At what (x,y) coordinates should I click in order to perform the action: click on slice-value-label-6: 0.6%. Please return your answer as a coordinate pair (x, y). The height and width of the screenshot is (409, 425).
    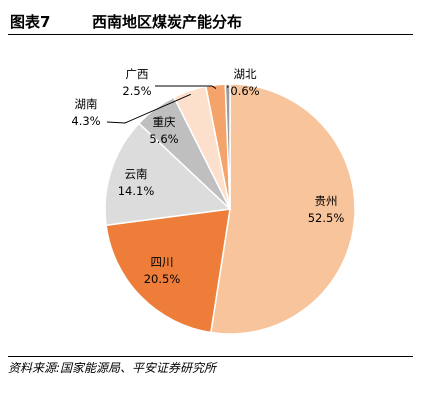
    Looking at the image, I should click on (244, 91).